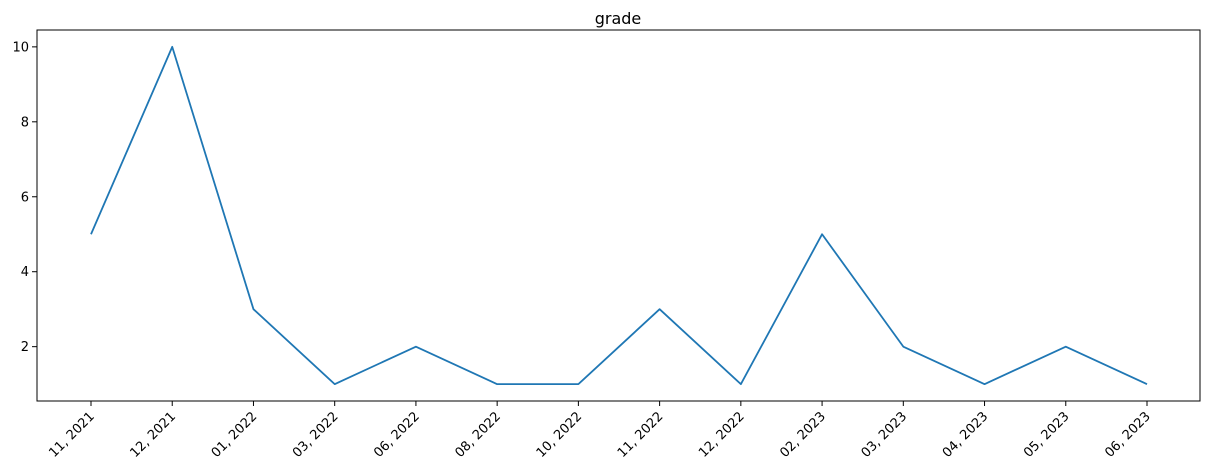 Image resolution: width=1209 pixels, height=475 pixels. I want to click on x-tick-label: 03, 2023, so click(885, 435).